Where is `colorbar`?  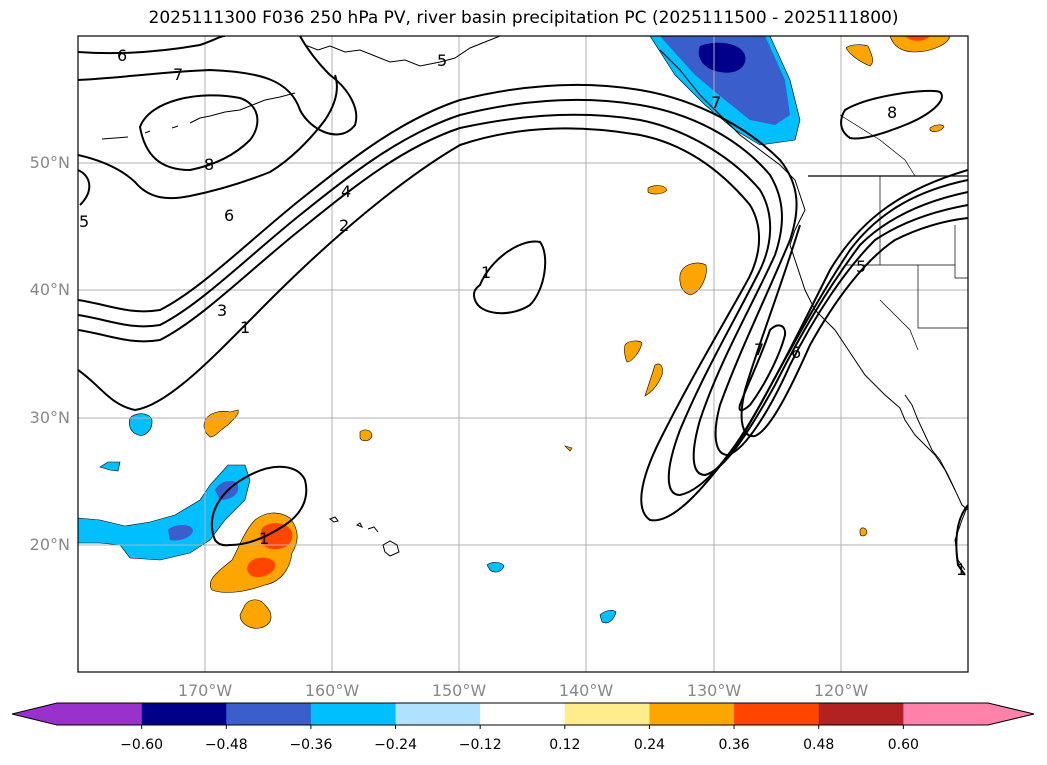
colorbar is located at coordinates (523, 715).